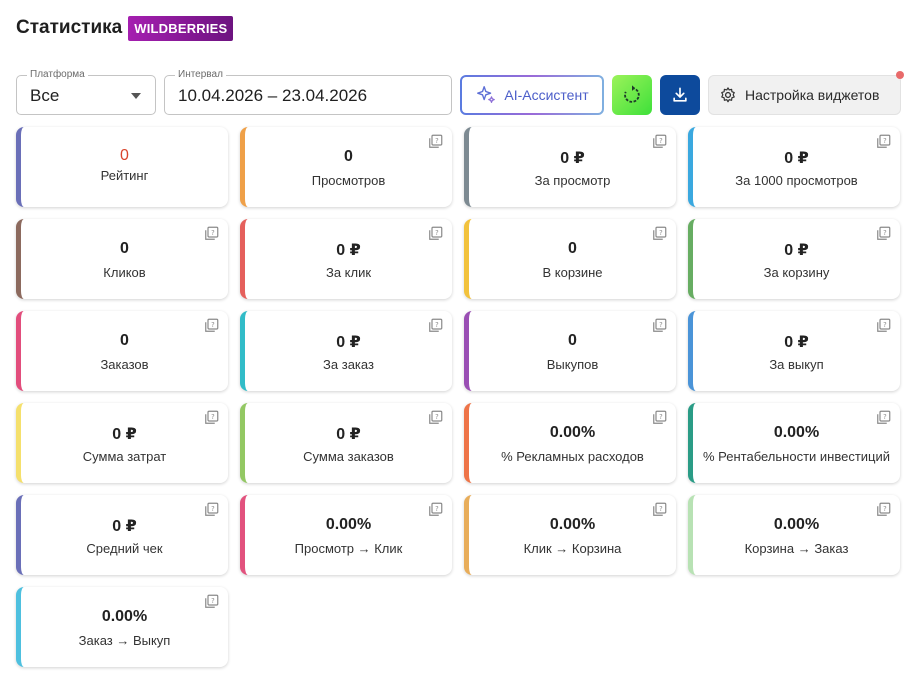 The image size is (914, 685). I want to click on widget-label: За заказ, so click(348, 364).